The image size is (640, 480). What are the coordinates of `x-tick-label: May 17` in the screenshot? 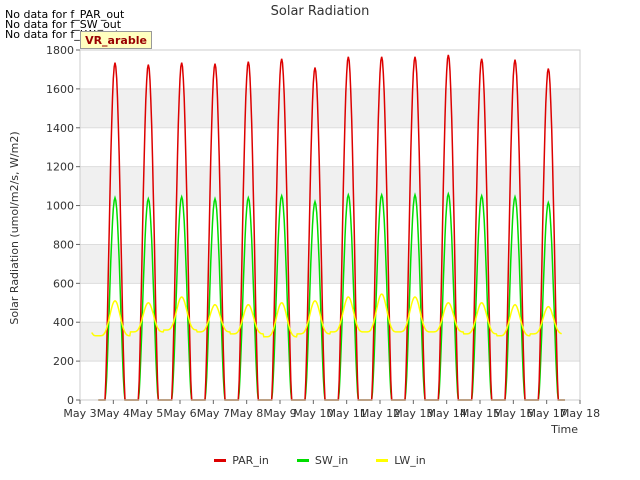 It's located at (547, 413).